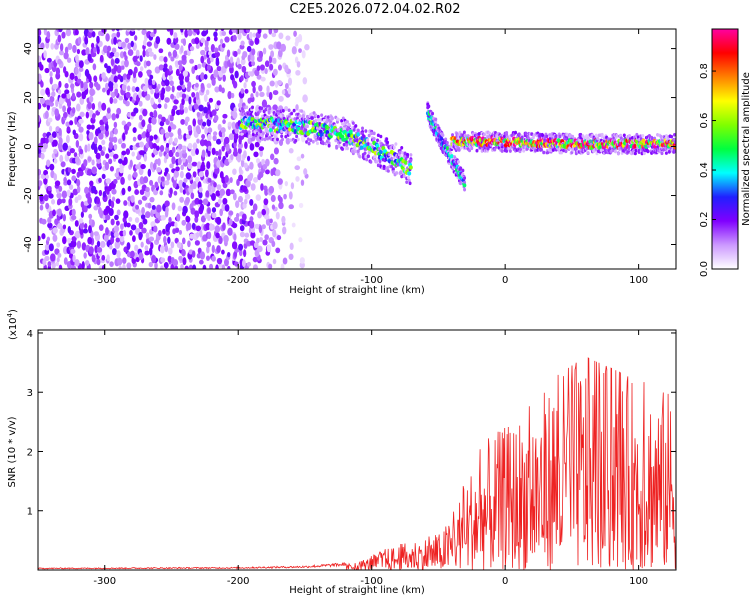  Describe the element at coordinates (745, 149) in the screenshot. I see `colorbar-label: Normalized spectral amplitude` at that location.